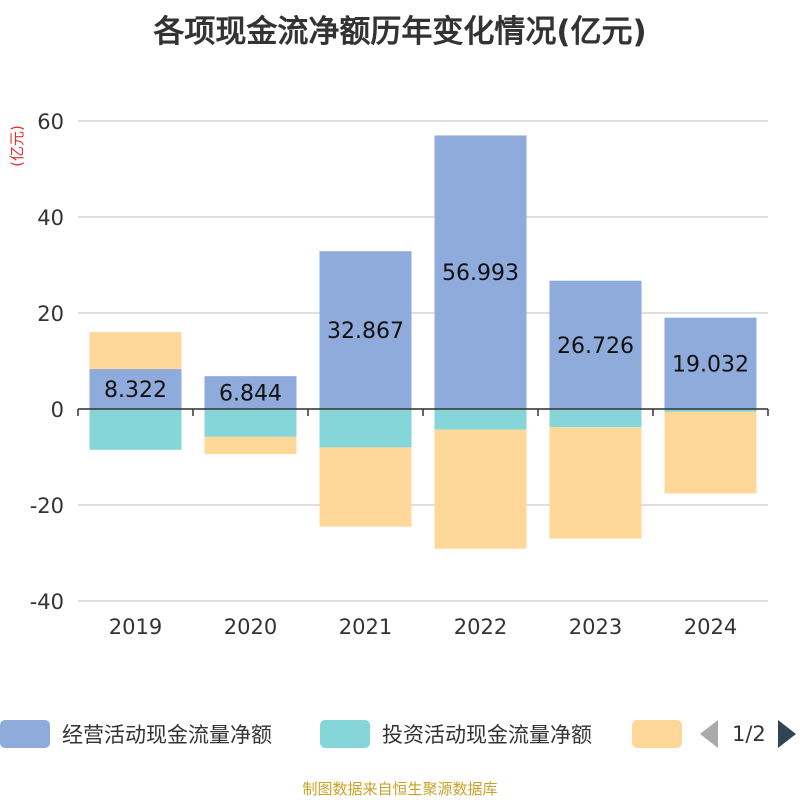 This screenshot has height=800, width=800. I want to click on bar-series2-2021, so click(365, 428).